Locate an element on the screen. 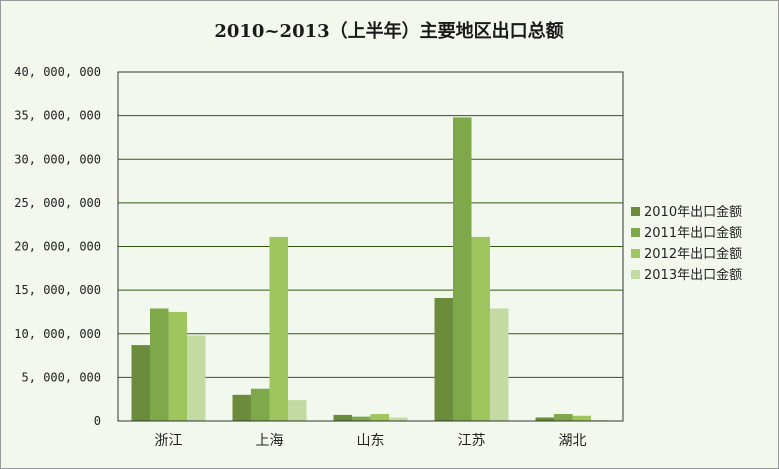 The image size is (779, 469). x-axis-tick-labels: 浙江 上海 山东 江苏 湖北 is located at coordinates (371, 441).